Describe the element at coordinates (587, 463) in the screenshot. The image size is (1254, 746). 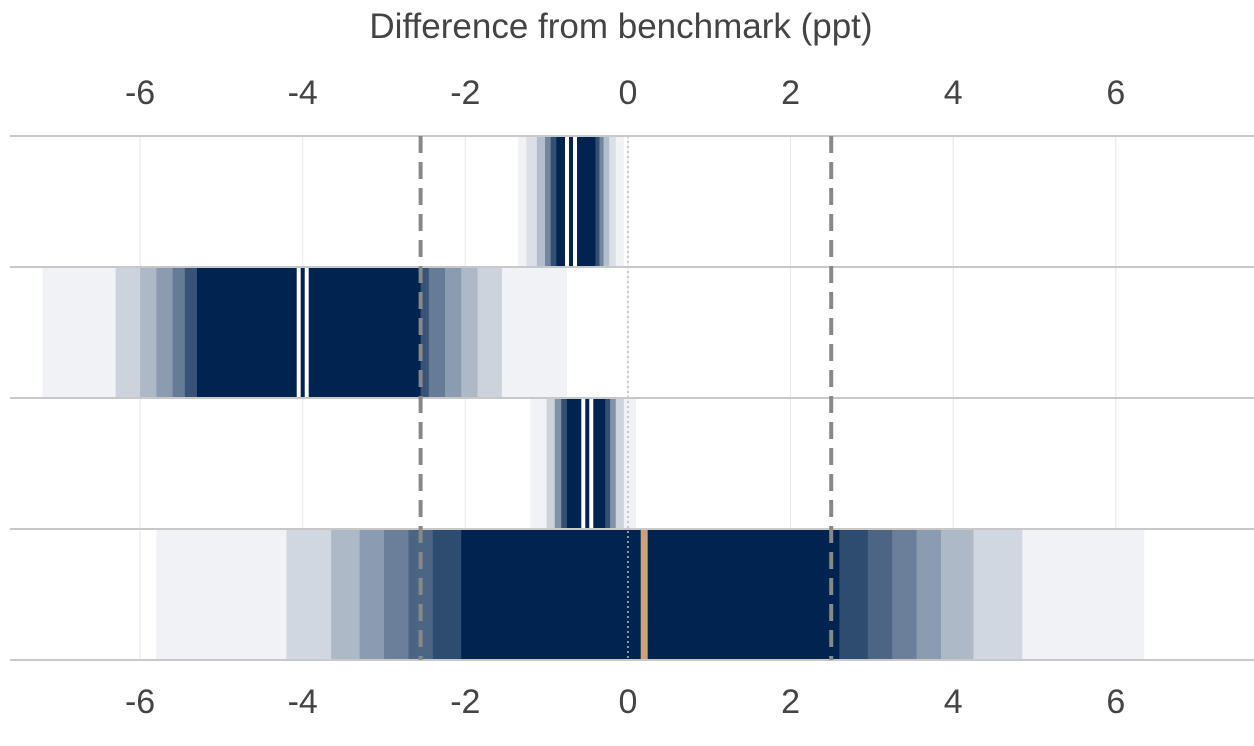
I see `row-3-estimate-core` at that location.